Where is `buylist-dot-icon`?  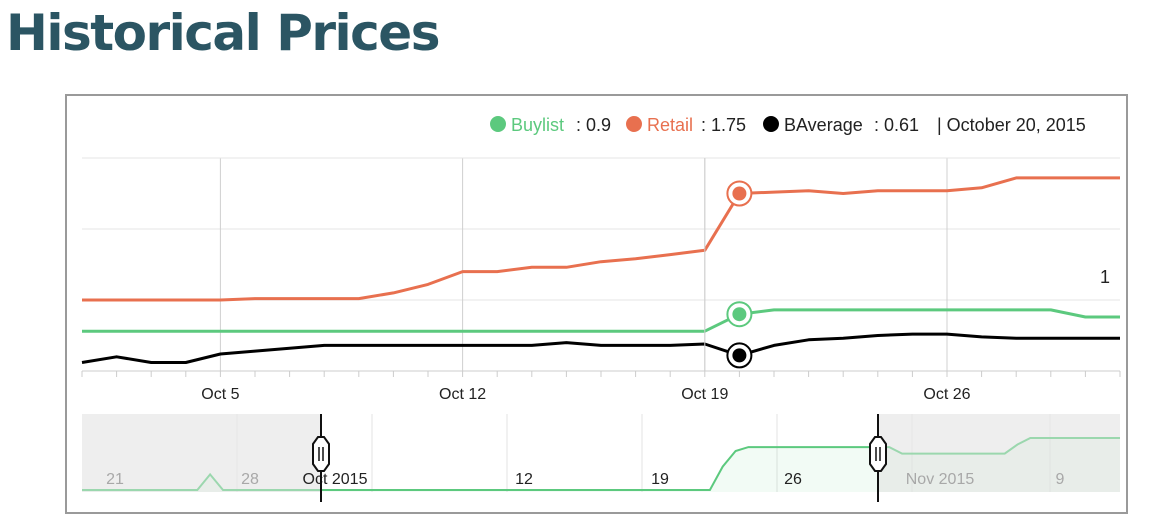
buylist-dot-icon is located at coordinates (498, 124).